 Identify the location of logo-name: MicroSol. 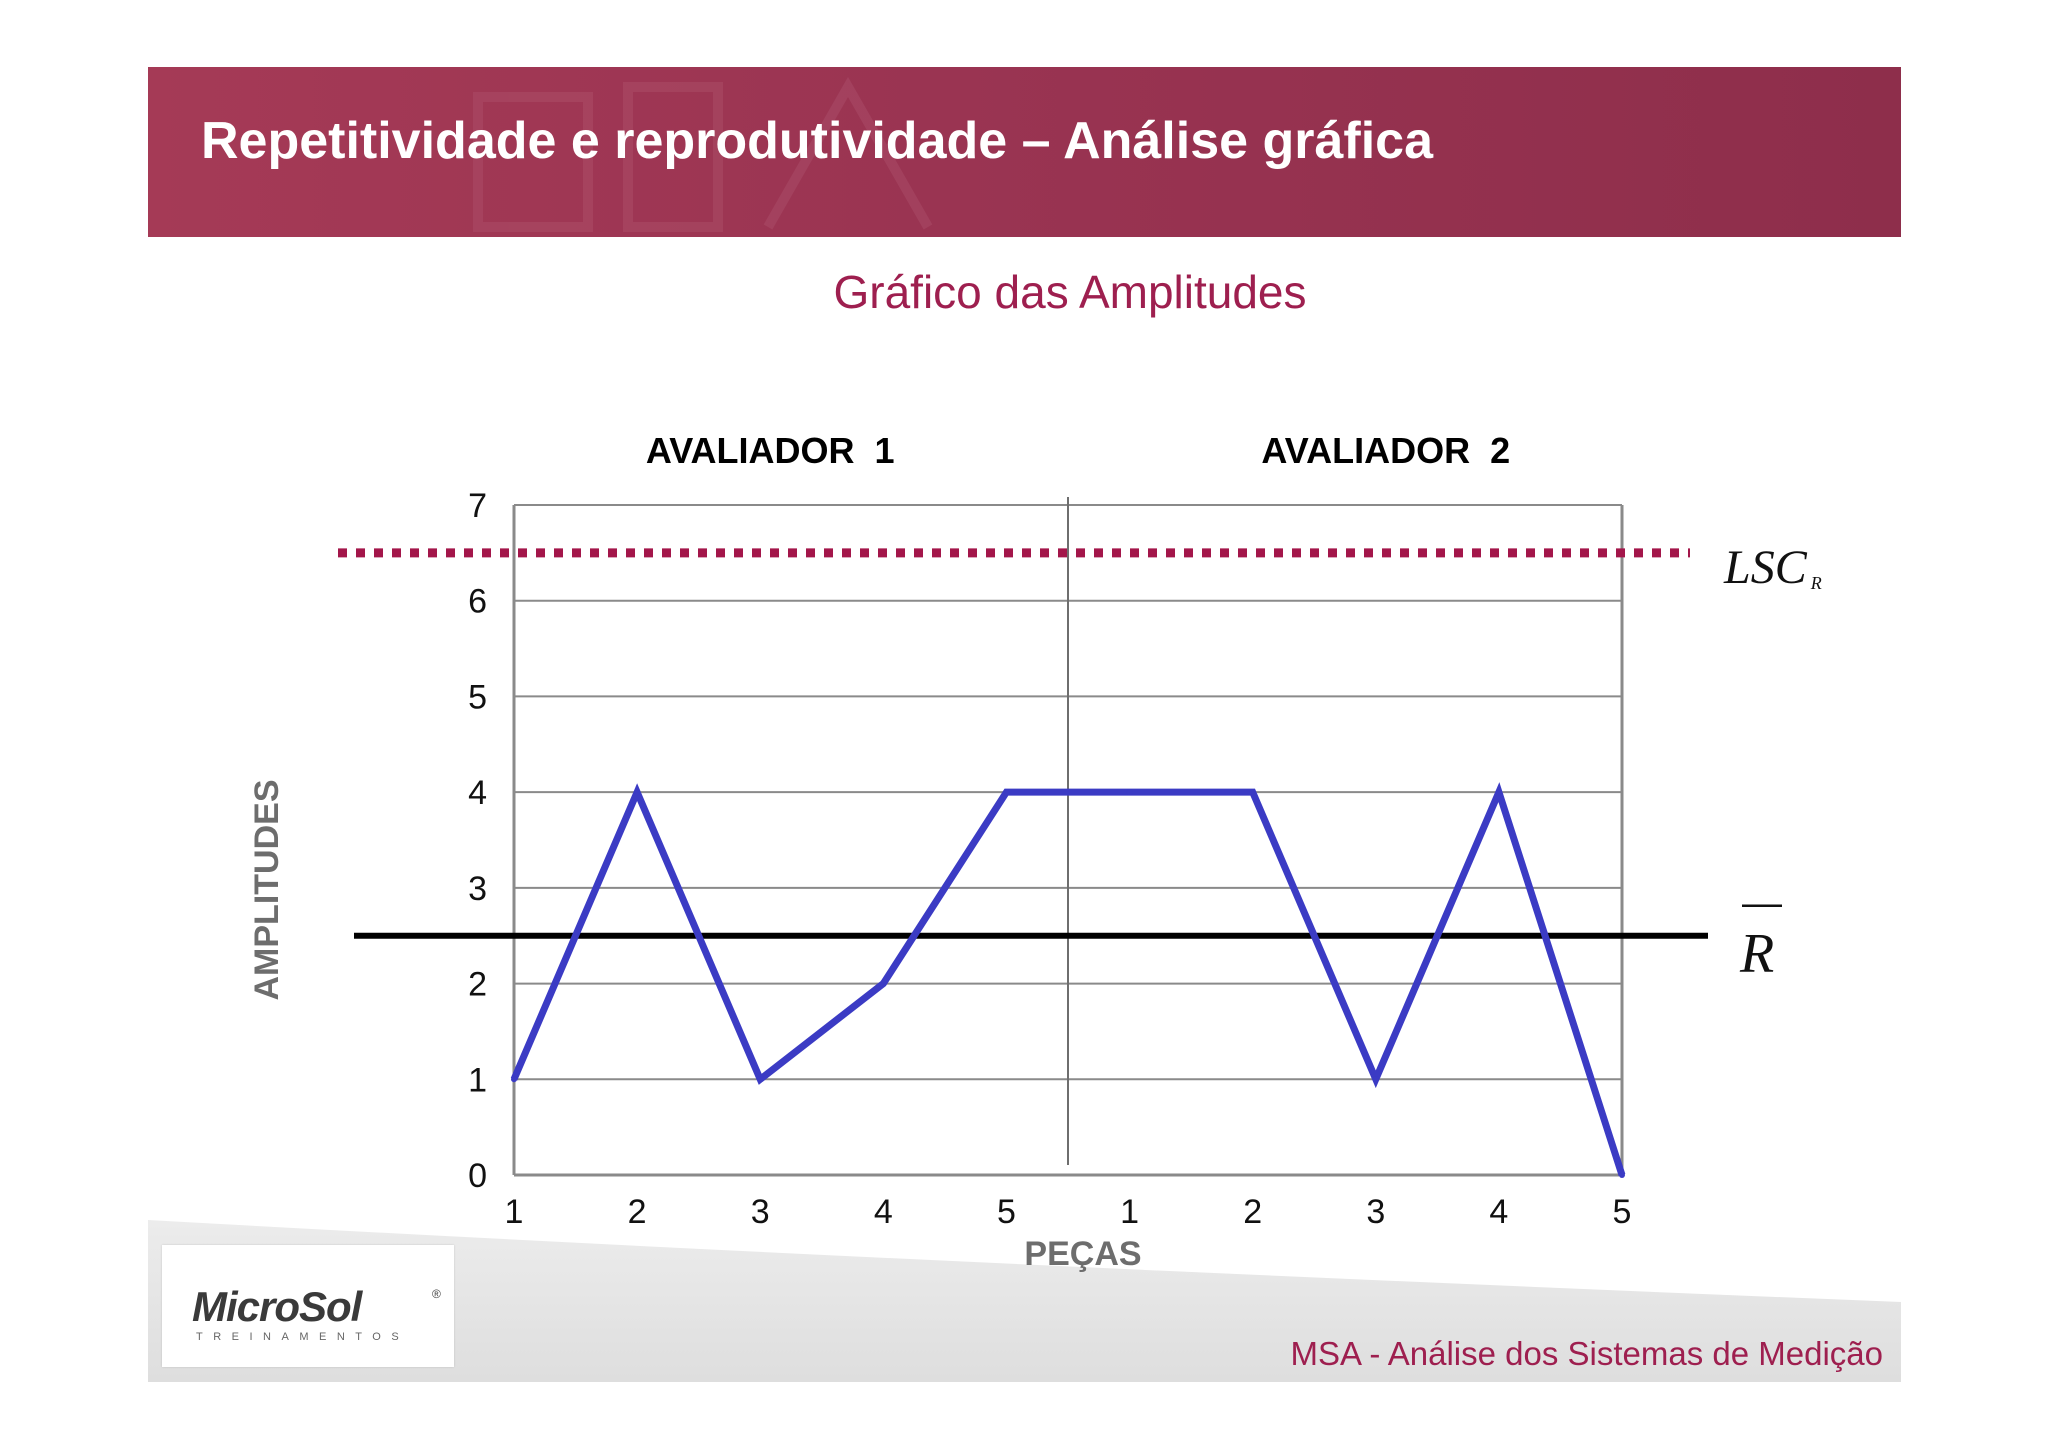
(277, 1306).